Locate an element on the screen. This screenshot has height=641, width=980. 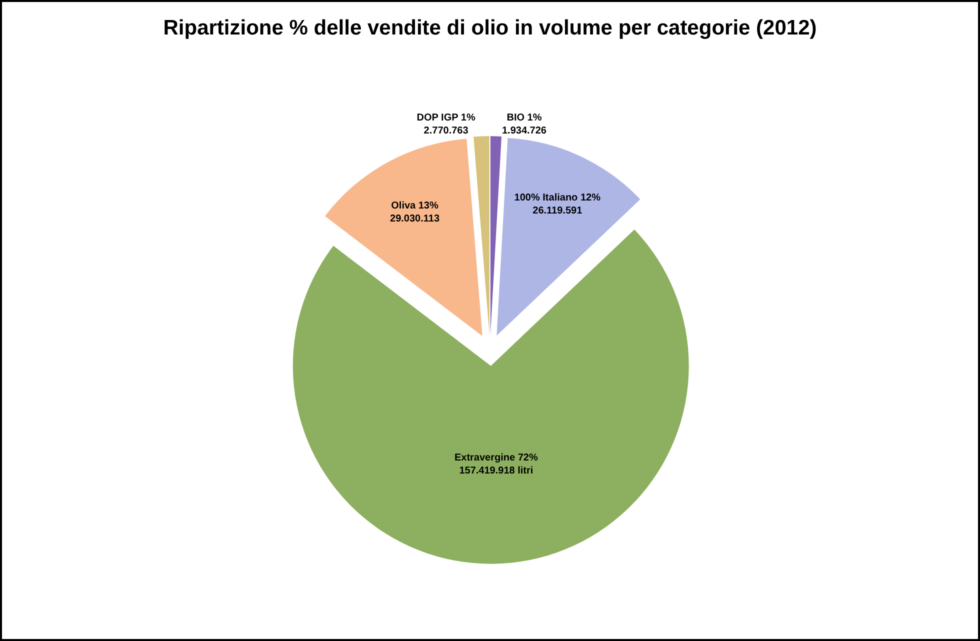
slice-label: Oliva 13% 29.030.113 is located at coordinates (415, 212).